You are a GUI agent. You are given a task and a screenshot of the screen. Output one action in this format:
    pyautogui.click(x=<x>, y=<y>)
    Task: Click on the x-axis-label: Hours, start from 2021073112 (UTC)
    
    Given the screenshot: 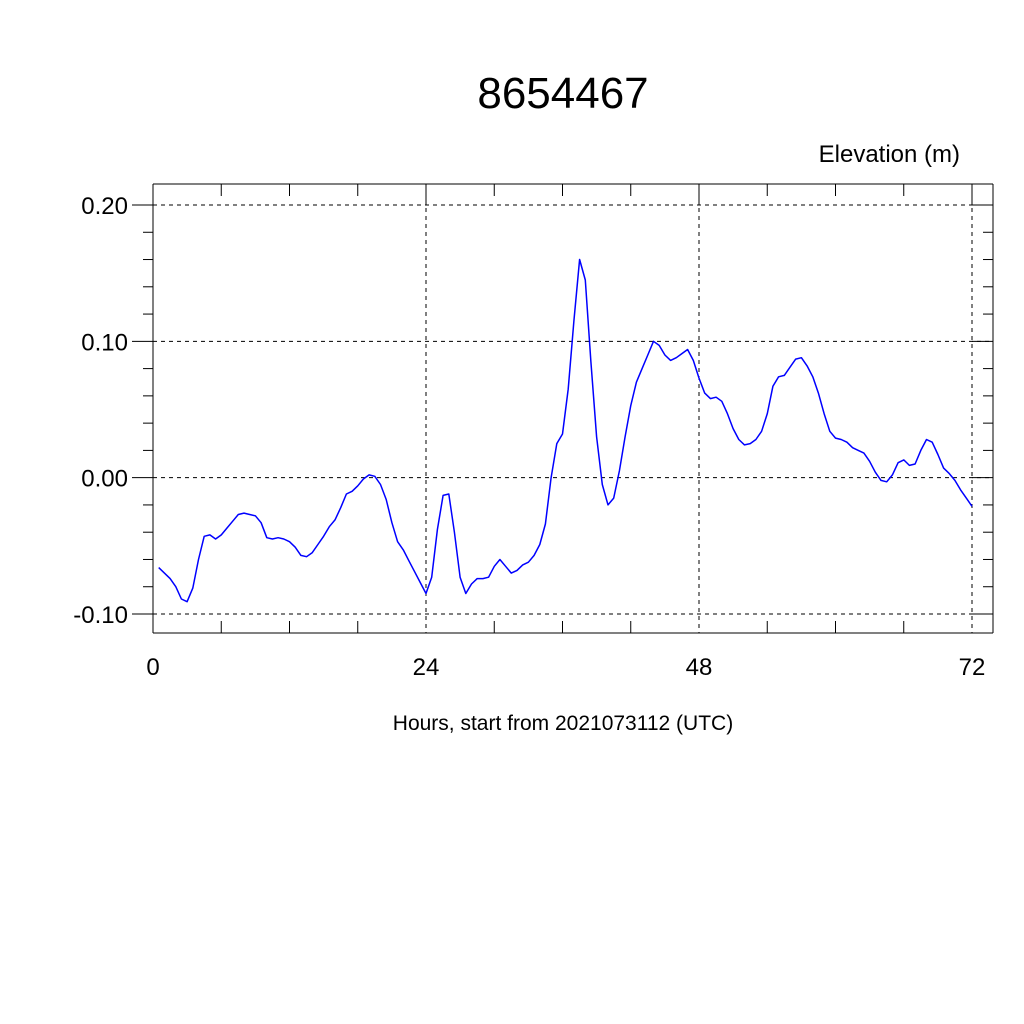 What is the action you would take?
    pyautogui.click(x=563, y=723)
    